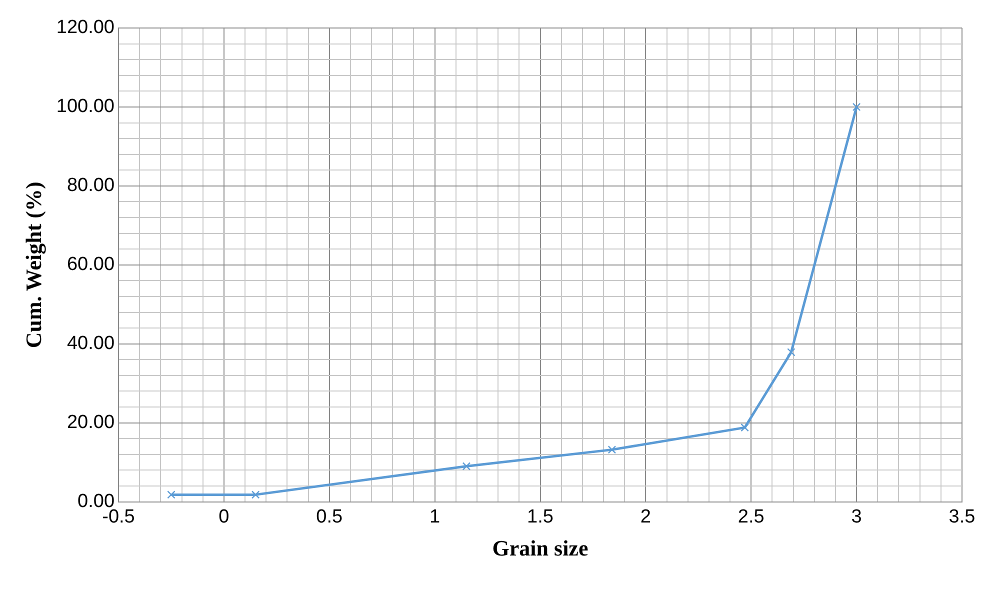 The height and width of the screenshot is (595, 1000). What do you see at coordinates (90, 343) in the screenshot?
I see `y-tick-label: 40.00` at bounding box center [90, 343].